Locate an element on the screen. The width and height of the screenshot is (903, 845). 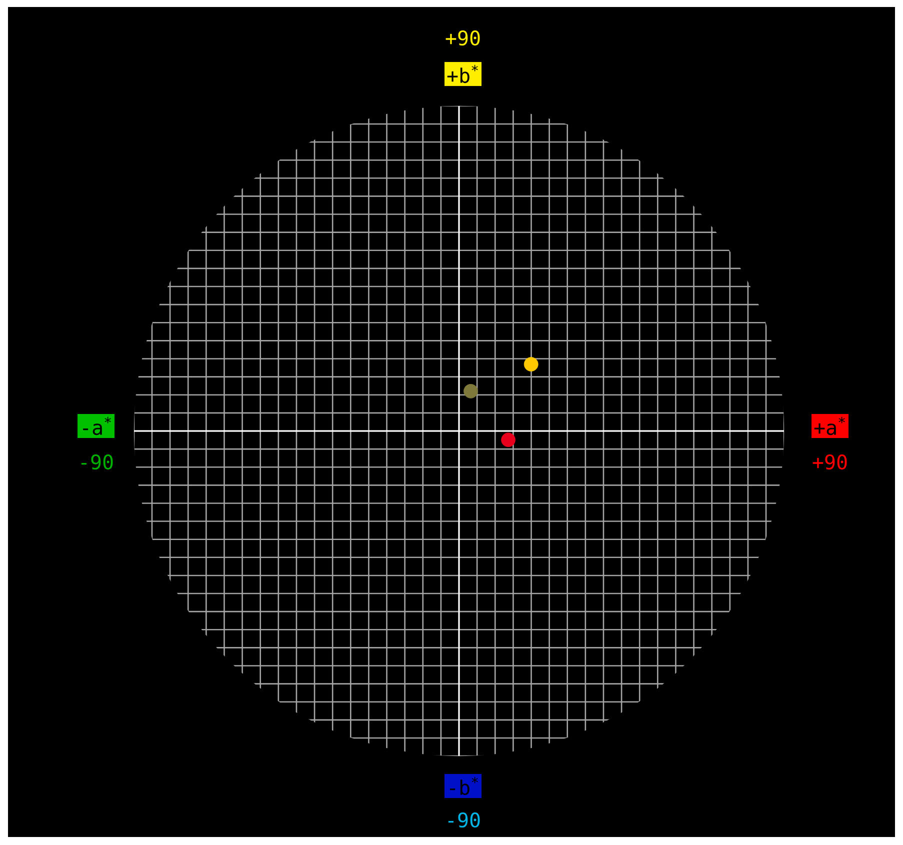
annotation: +a$^{*}$ is located at coordinates (829, 426).